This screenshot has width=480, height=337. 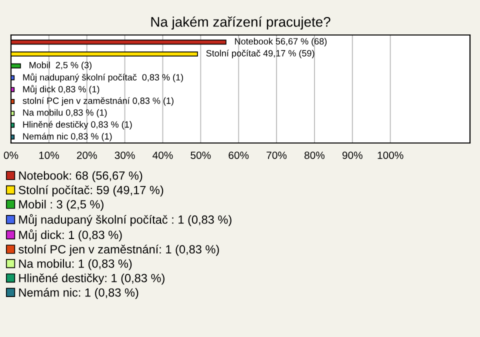 What do you see at coordinates (238, 155) in the screenshot?
I see `x-tick-label: 60%` at bounding box center [238, 155].